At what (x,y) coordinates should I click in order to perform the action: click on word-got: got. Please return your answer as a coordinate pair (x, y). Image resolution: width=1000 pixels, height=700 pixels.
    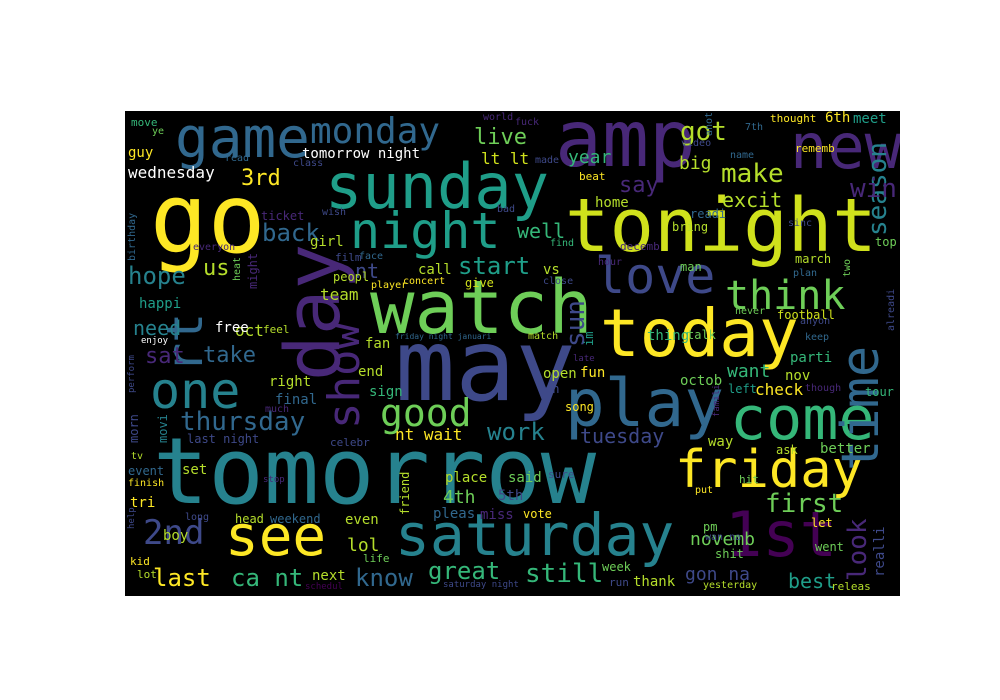
    Looking at the image, I should click on (703, 132).